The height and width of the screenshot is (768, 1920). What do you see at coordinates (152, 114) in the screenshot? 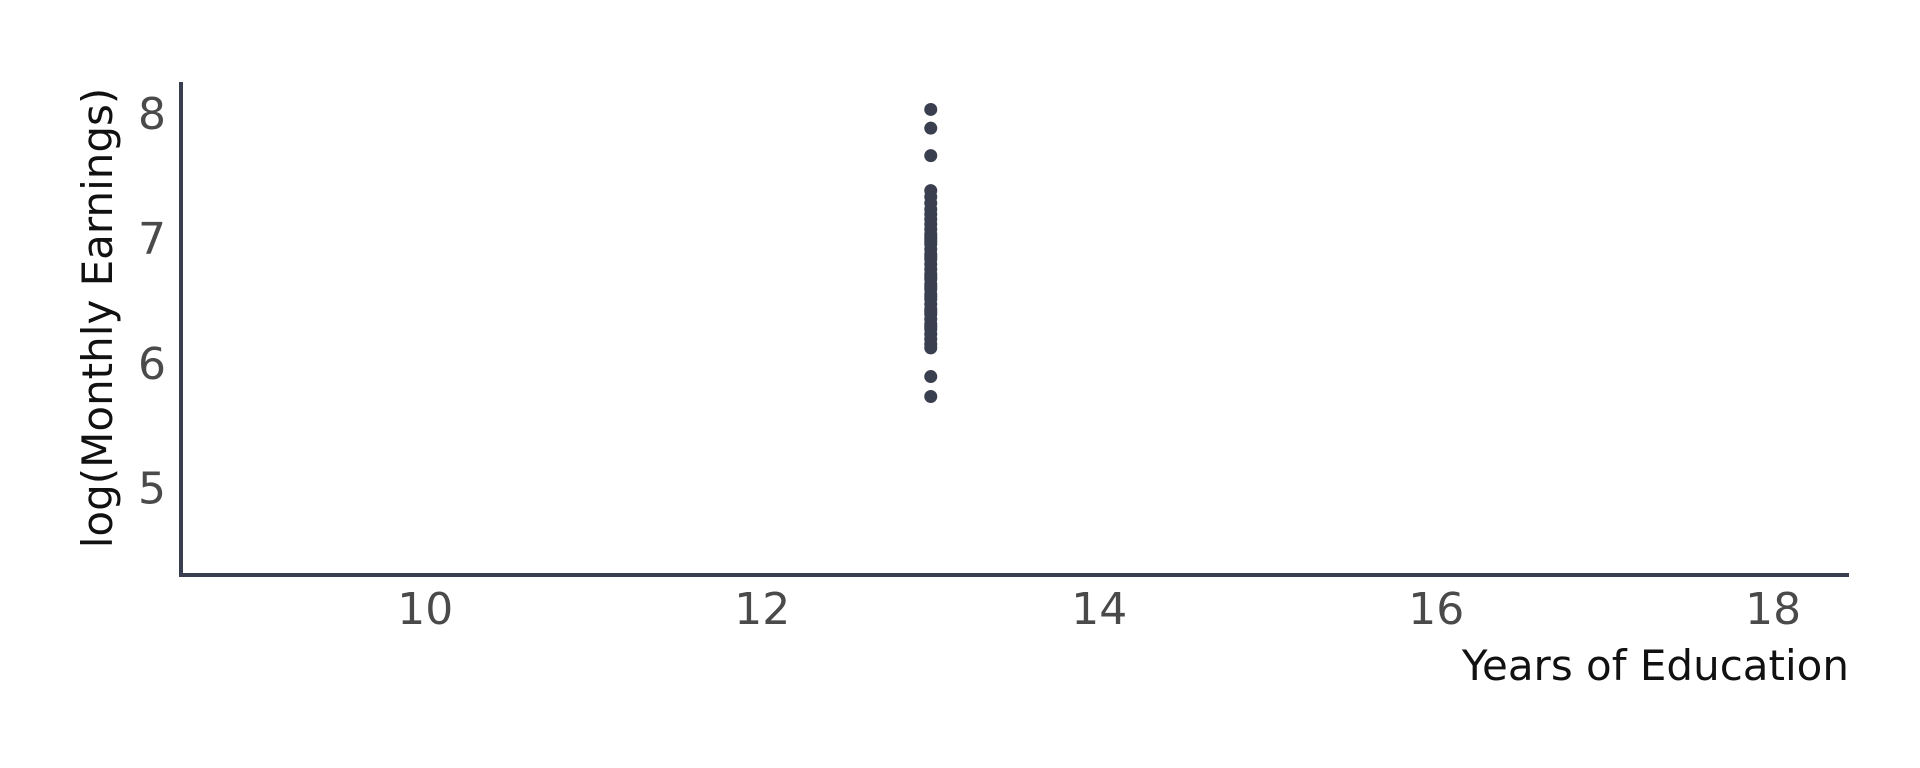
I see `y-tick-label: 8` at bounding box center [152, 114].